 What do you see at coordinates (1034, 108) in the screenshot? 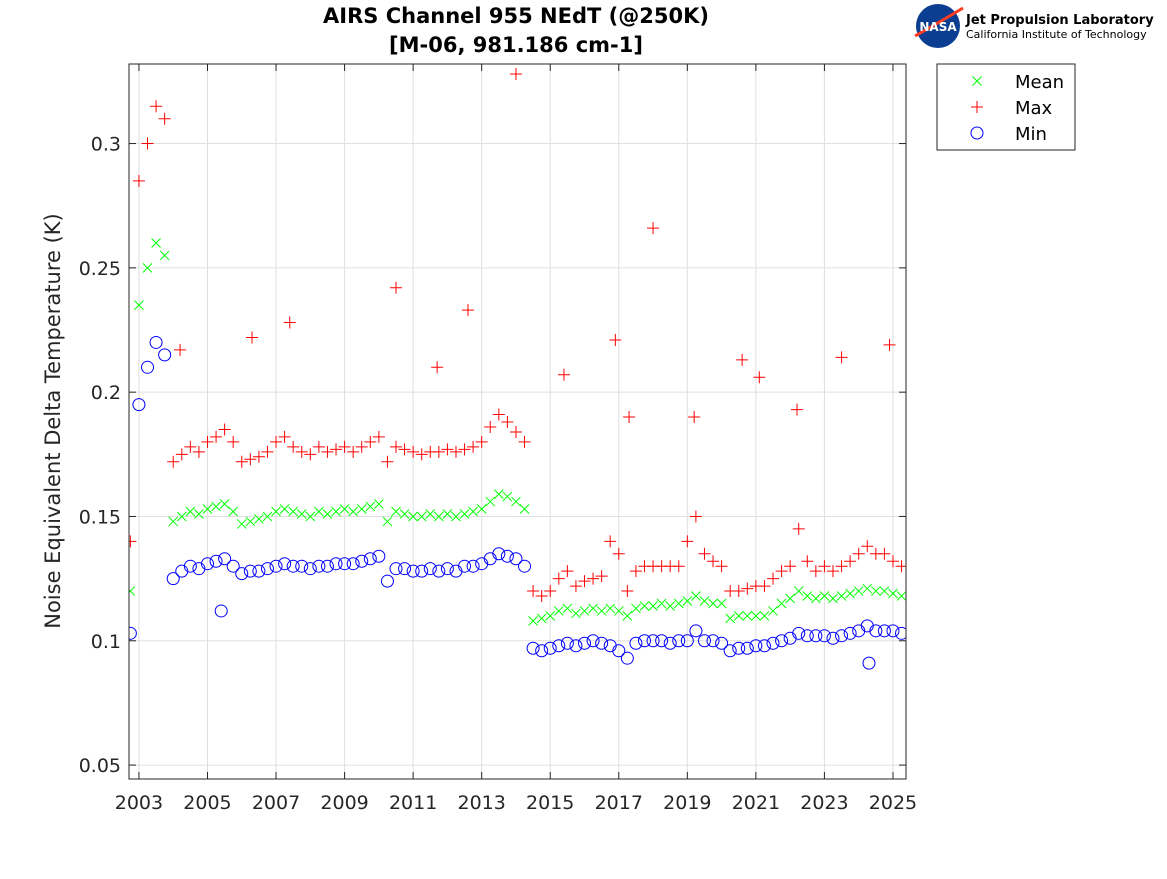
I see `legend-label: Max` at bounding box center [1034, 108].